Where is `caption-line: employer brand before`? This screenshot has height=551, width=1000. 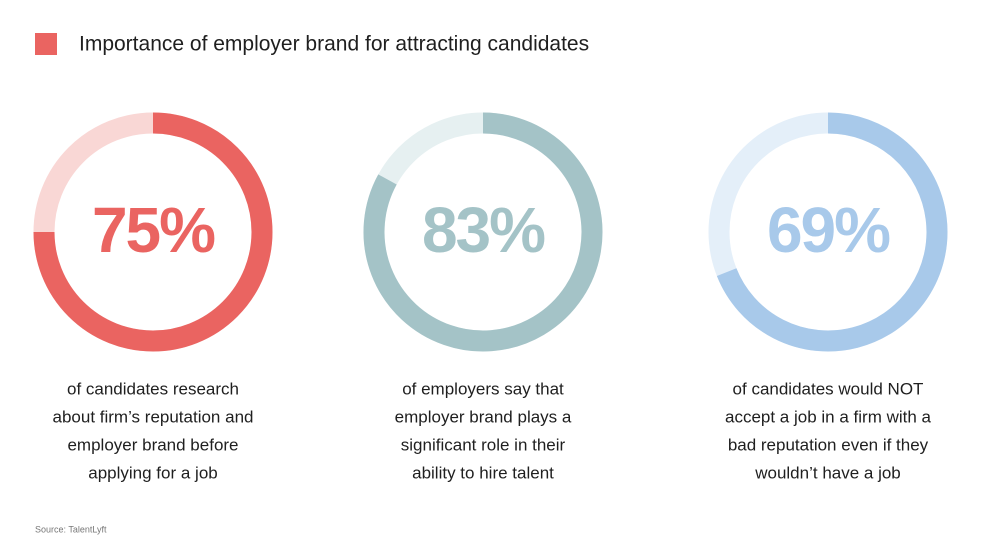 caption-line: employer brand before is located at coordinates (152, 444).